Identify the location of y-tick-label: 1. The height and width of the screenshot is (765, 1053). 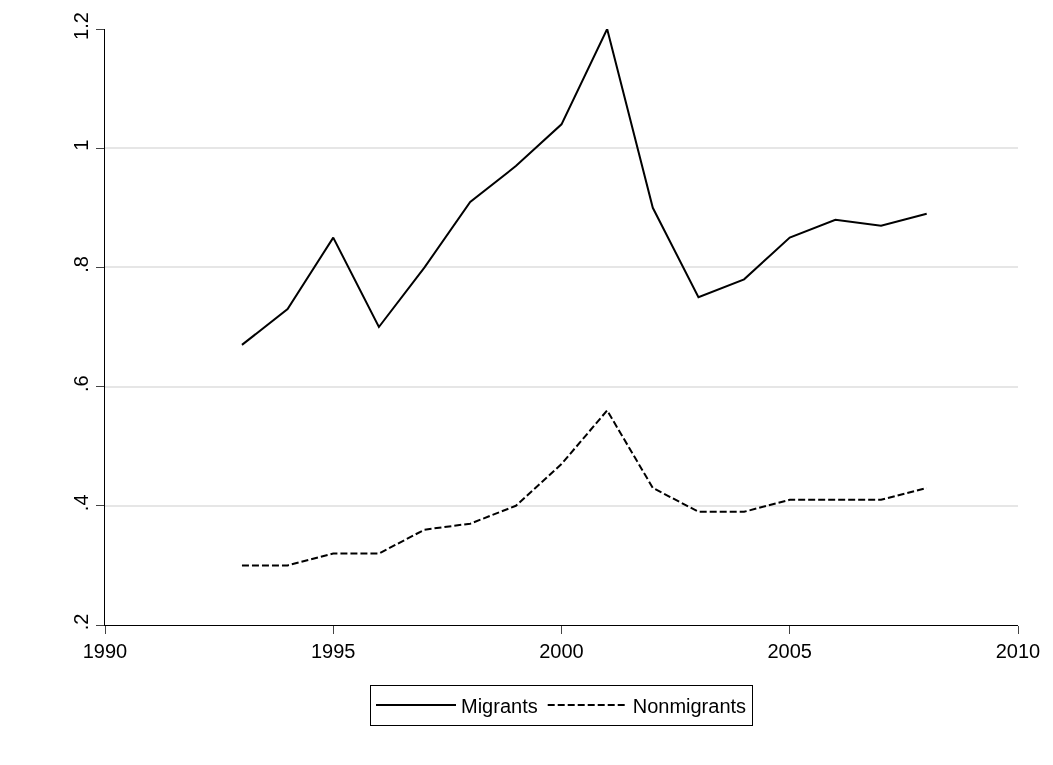
(81, 145).